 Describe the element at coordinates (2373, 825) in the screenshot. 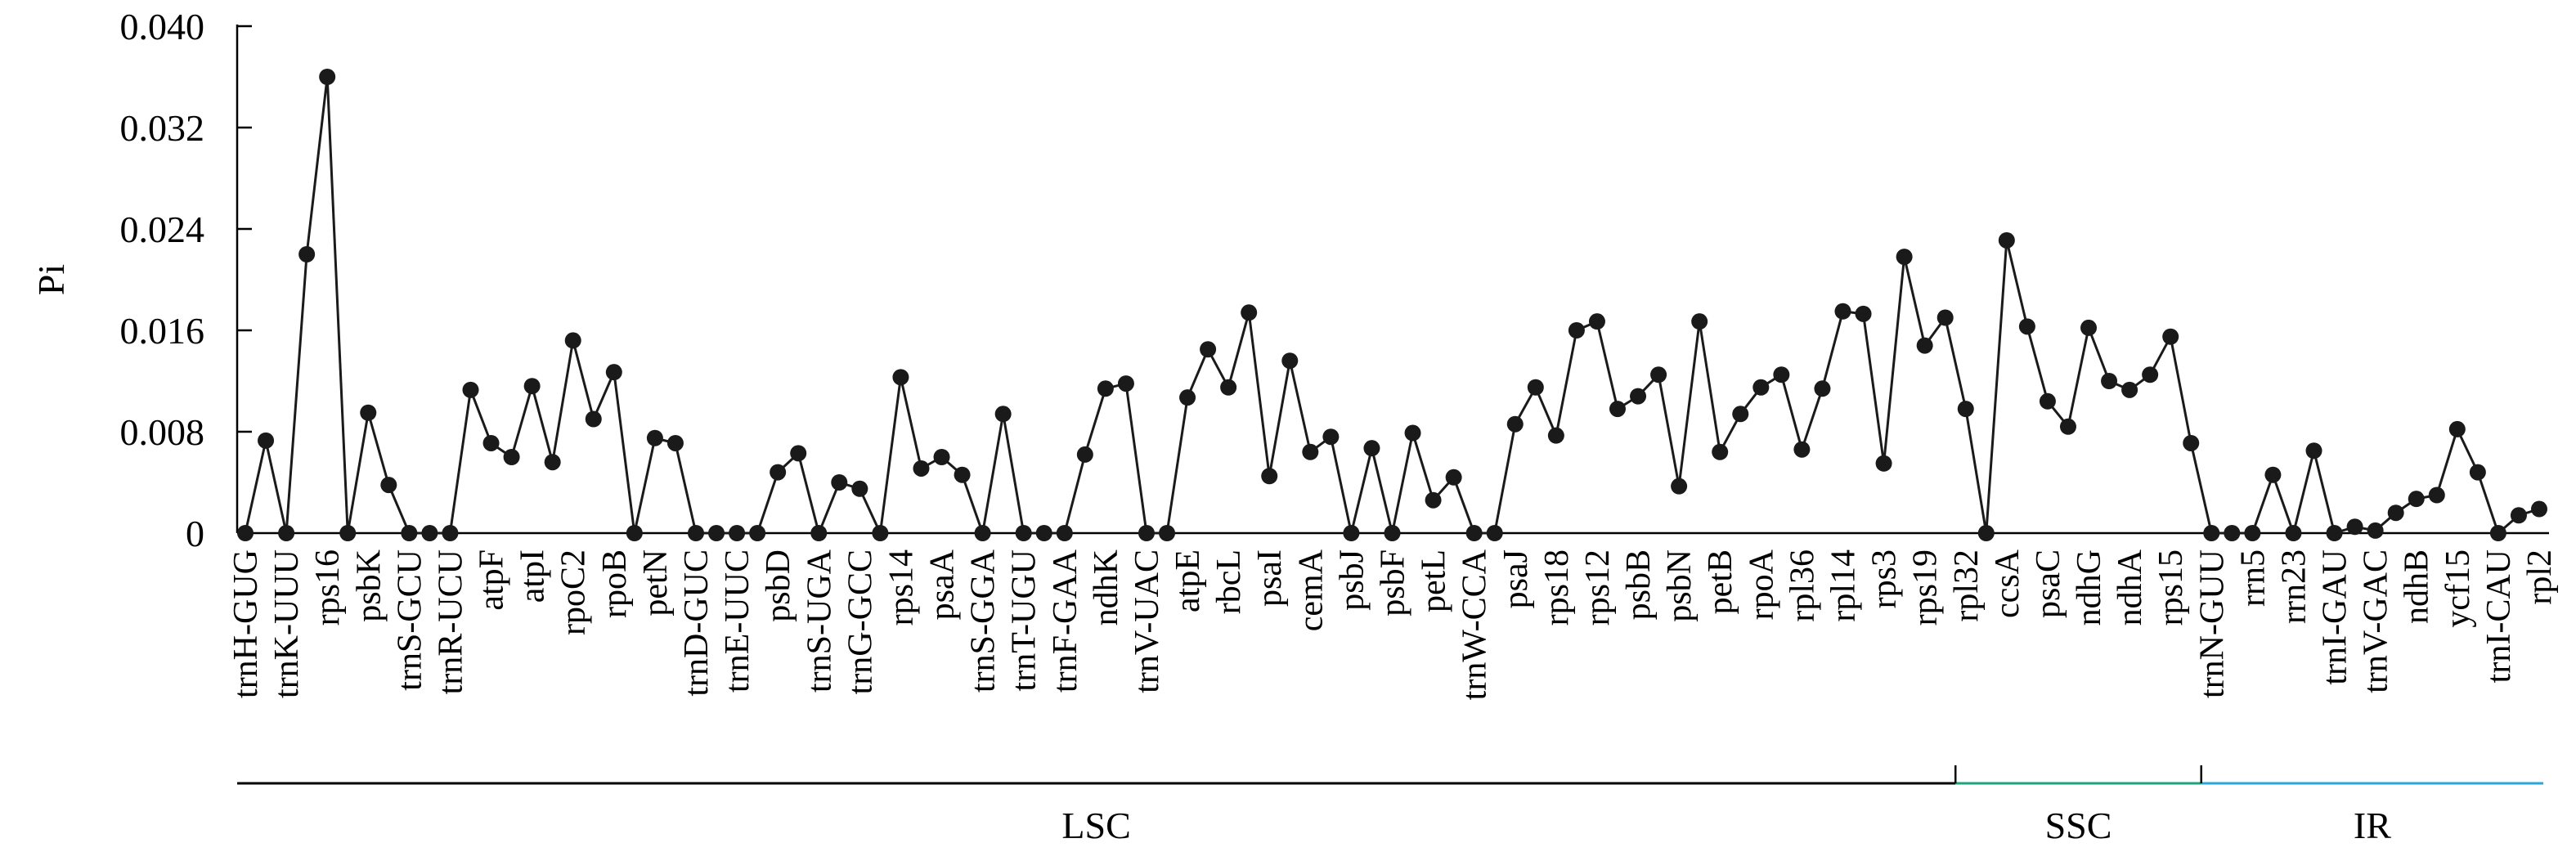

I see `region-label-ir: IR` at that location.